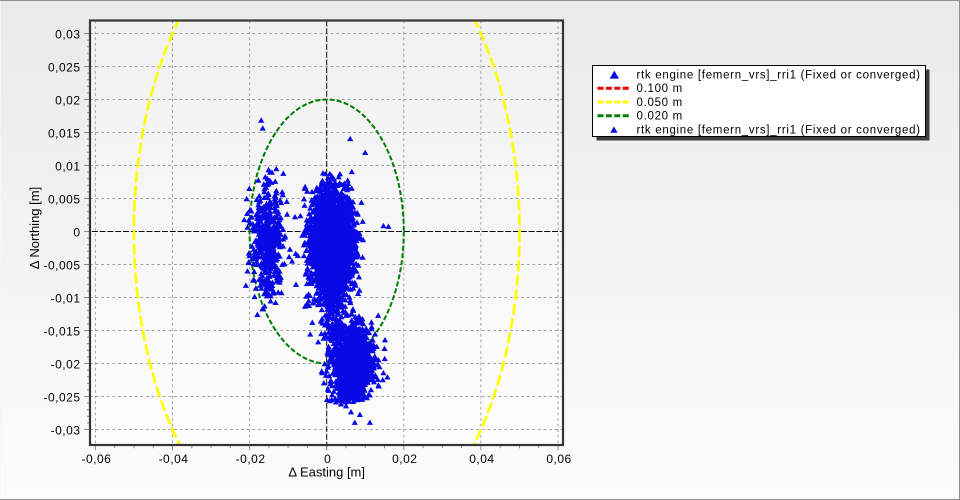 This screenshot has width=960, height=500. I want to click on svg-text: 0,005, so click(64, 200).